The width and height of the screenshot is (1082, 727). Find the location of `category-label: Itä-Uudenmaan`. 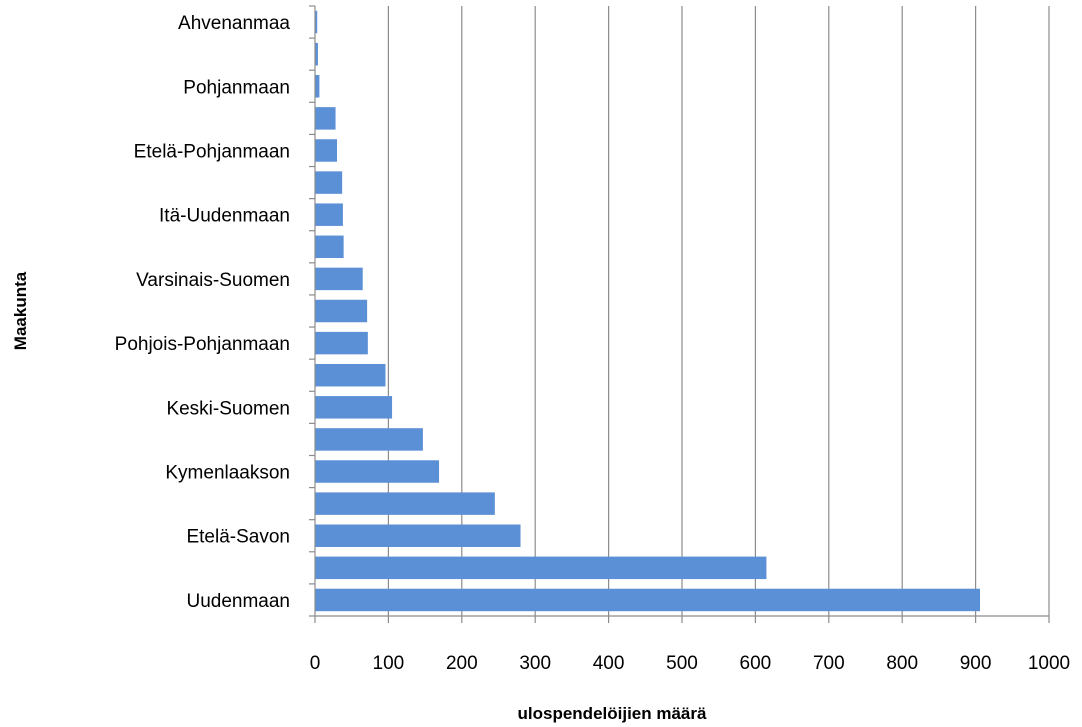

category-label: Itä-Uudenmaan is located at coordinates (224, 216).